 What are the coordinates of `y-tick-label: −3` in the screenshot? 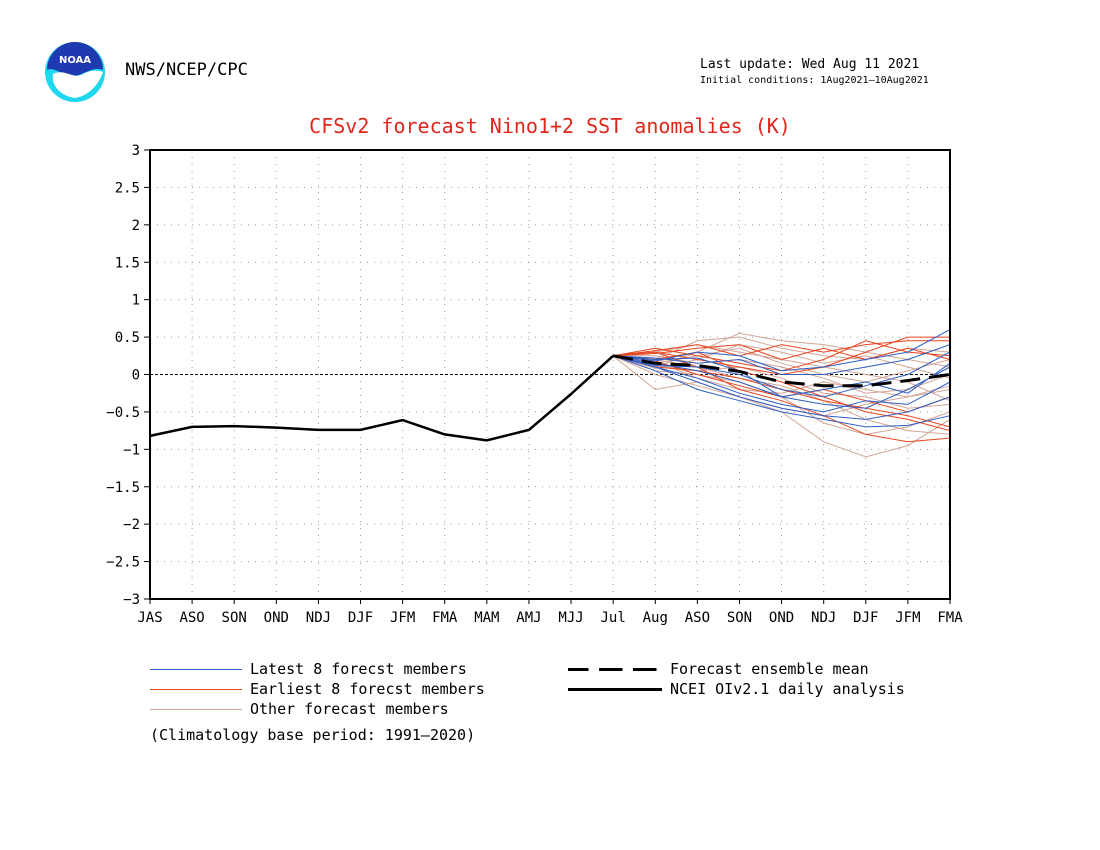 It's located at (131, 600).